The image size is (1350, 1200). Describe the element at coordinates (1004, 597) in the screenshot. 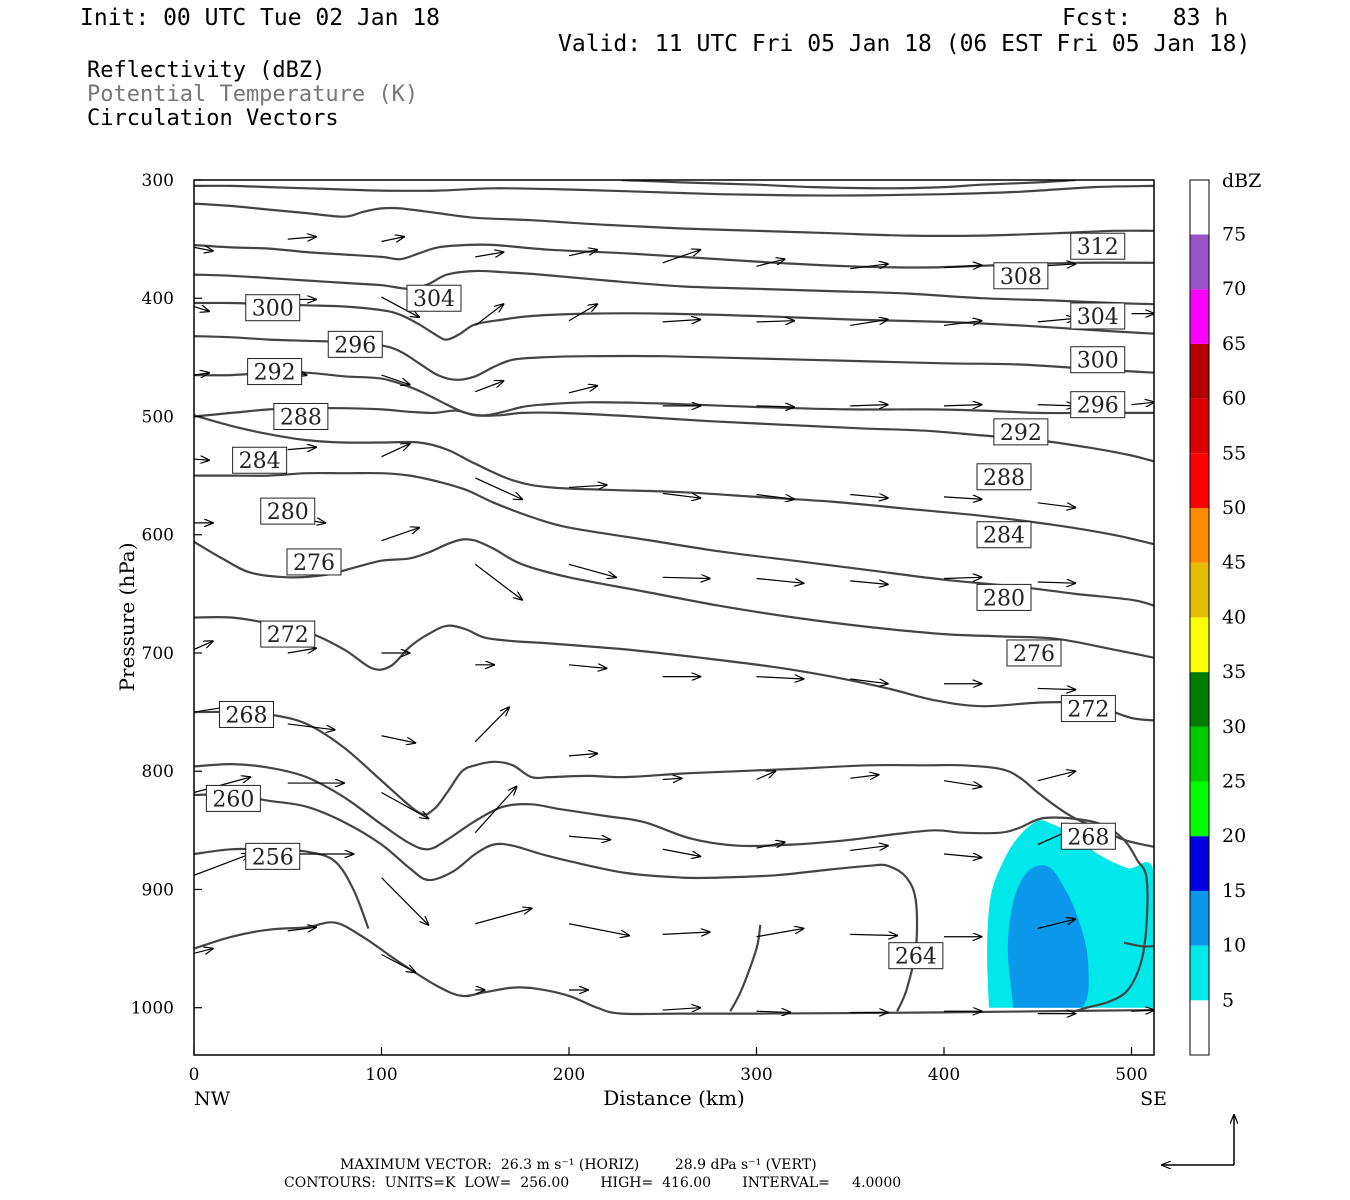

I see `contour-label-280: 280` at that location.